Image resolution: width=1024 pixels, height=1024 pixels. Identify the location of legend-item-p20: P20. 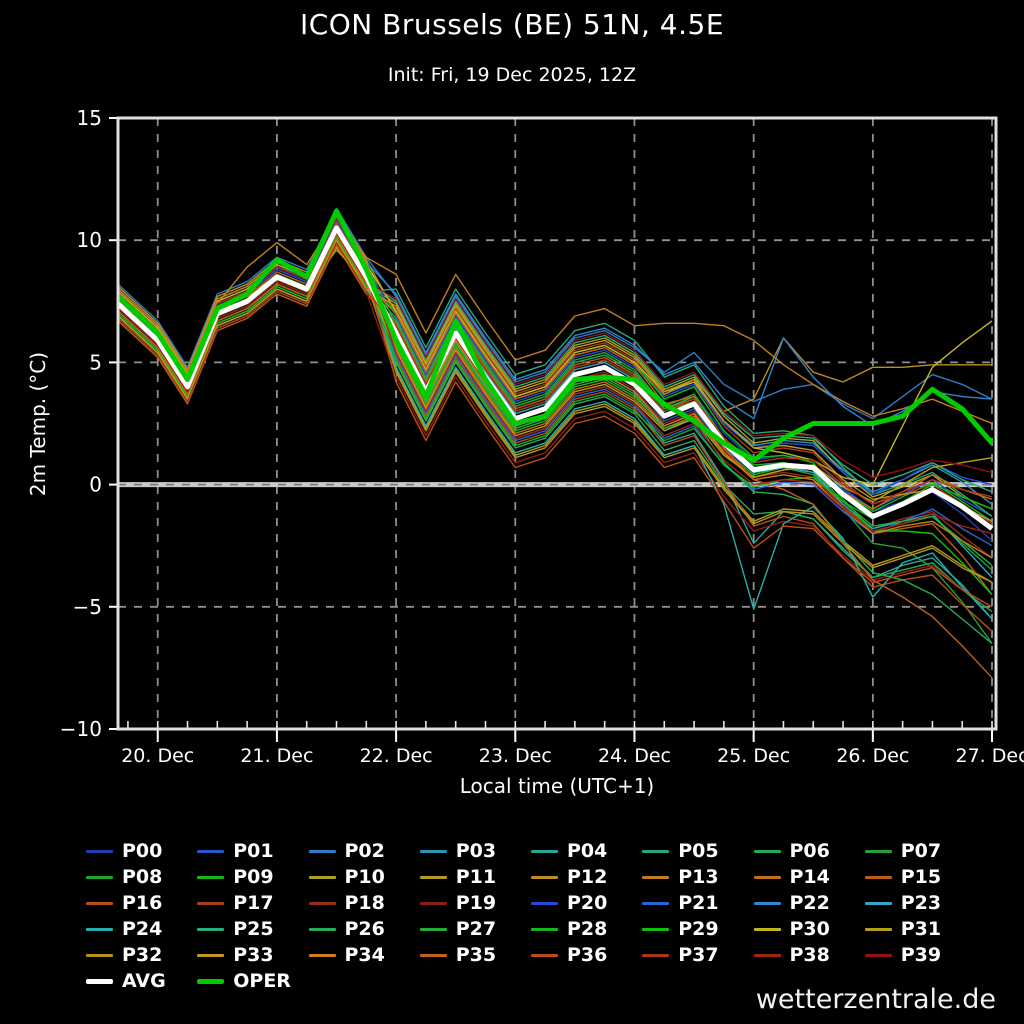
(586, 903).